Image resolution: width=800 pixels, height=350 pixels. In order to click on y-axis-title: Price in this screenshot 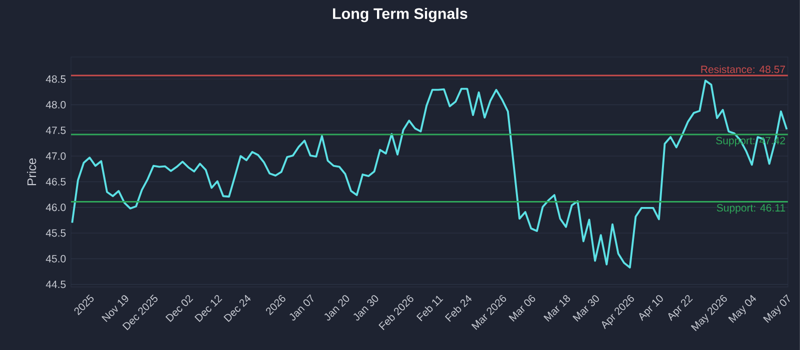, I will do `click(31, 172)`.